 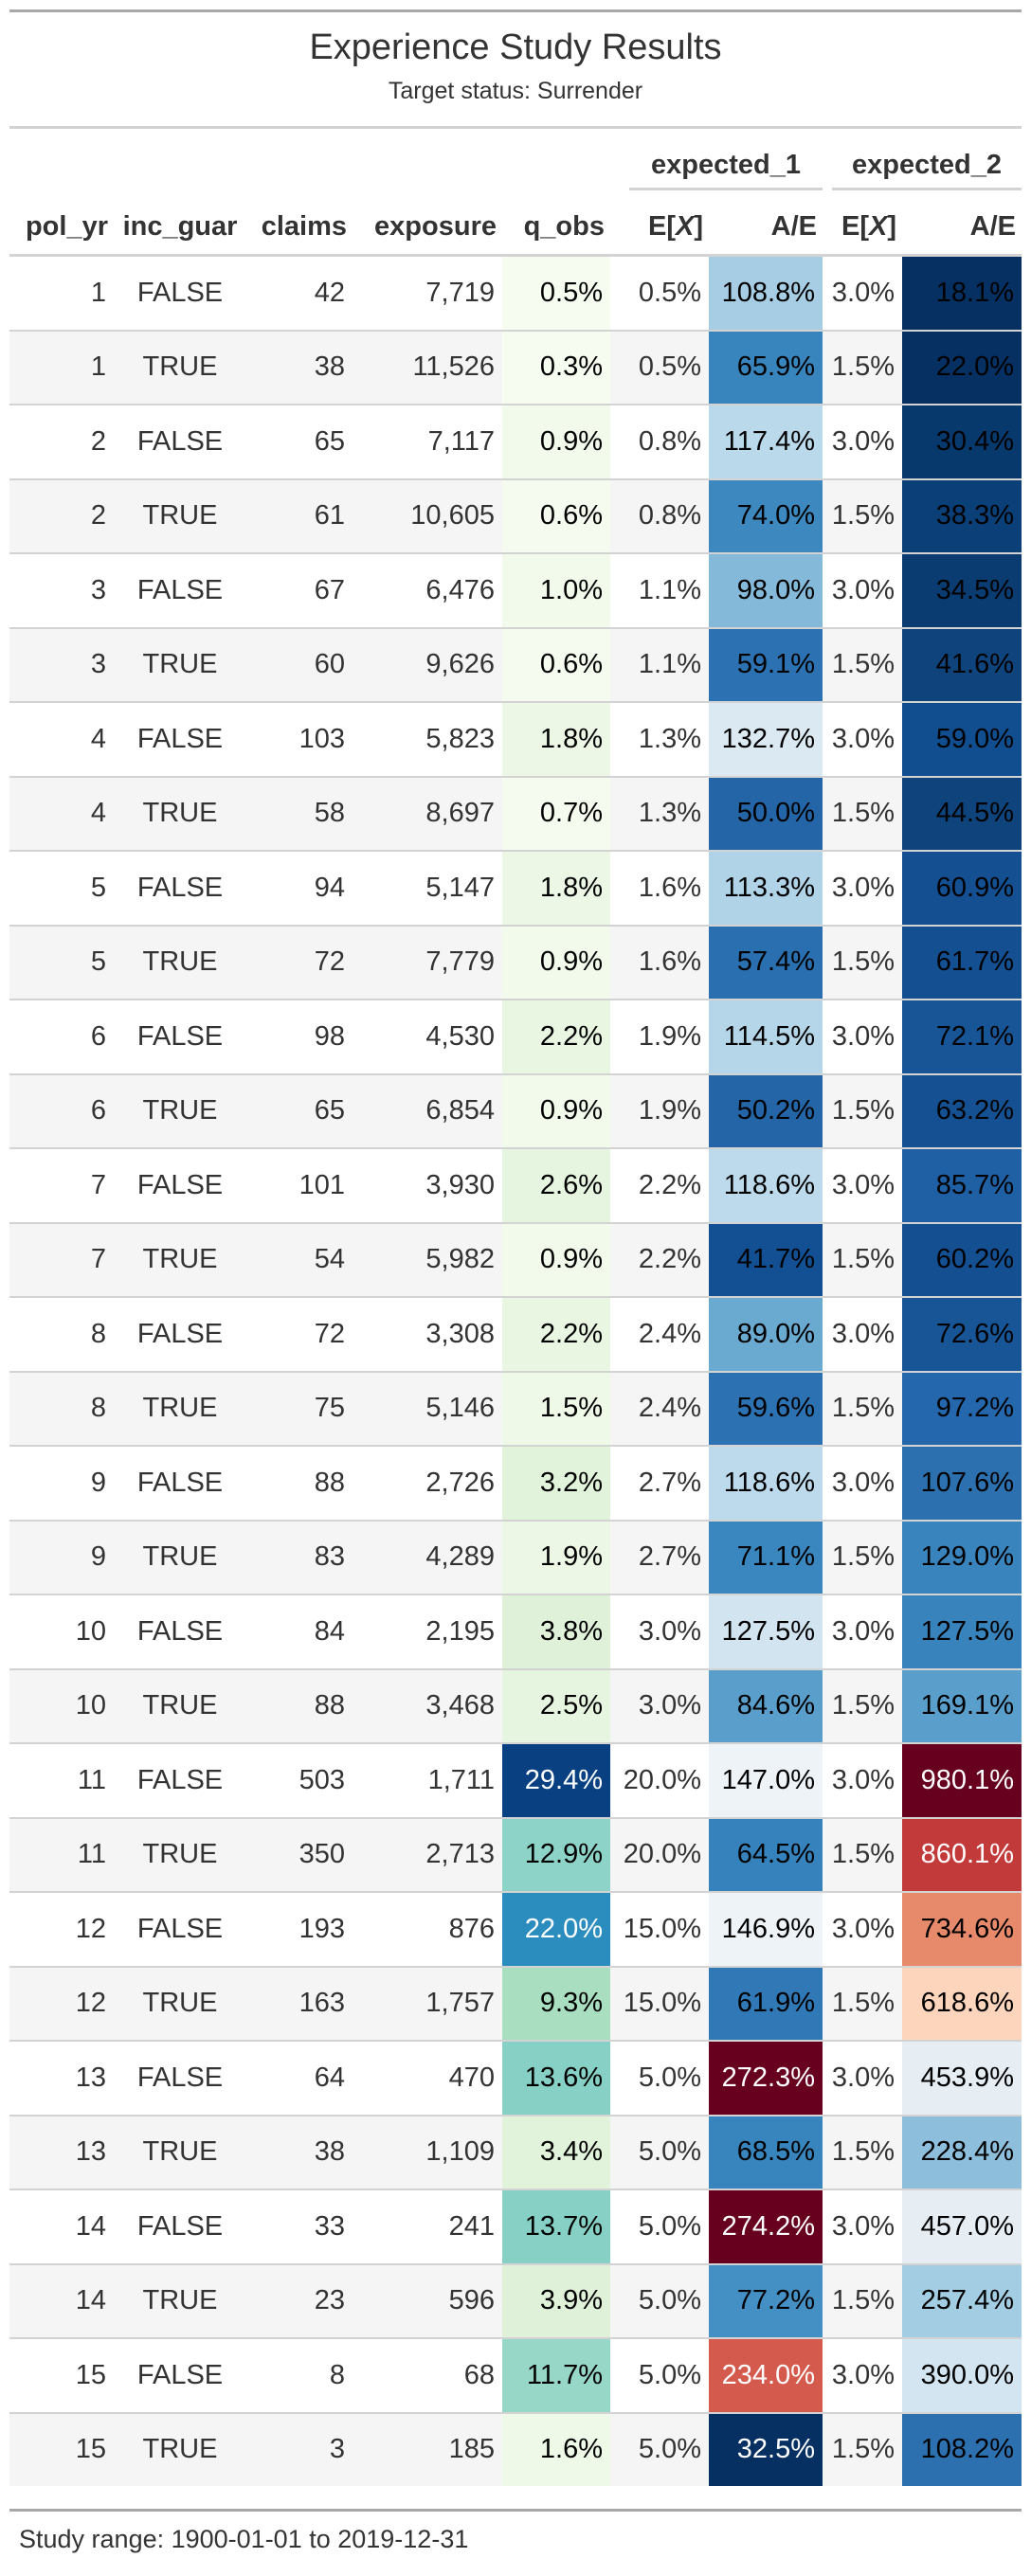 I want to click on cell-claims: 94, so click(x=299, y=888).